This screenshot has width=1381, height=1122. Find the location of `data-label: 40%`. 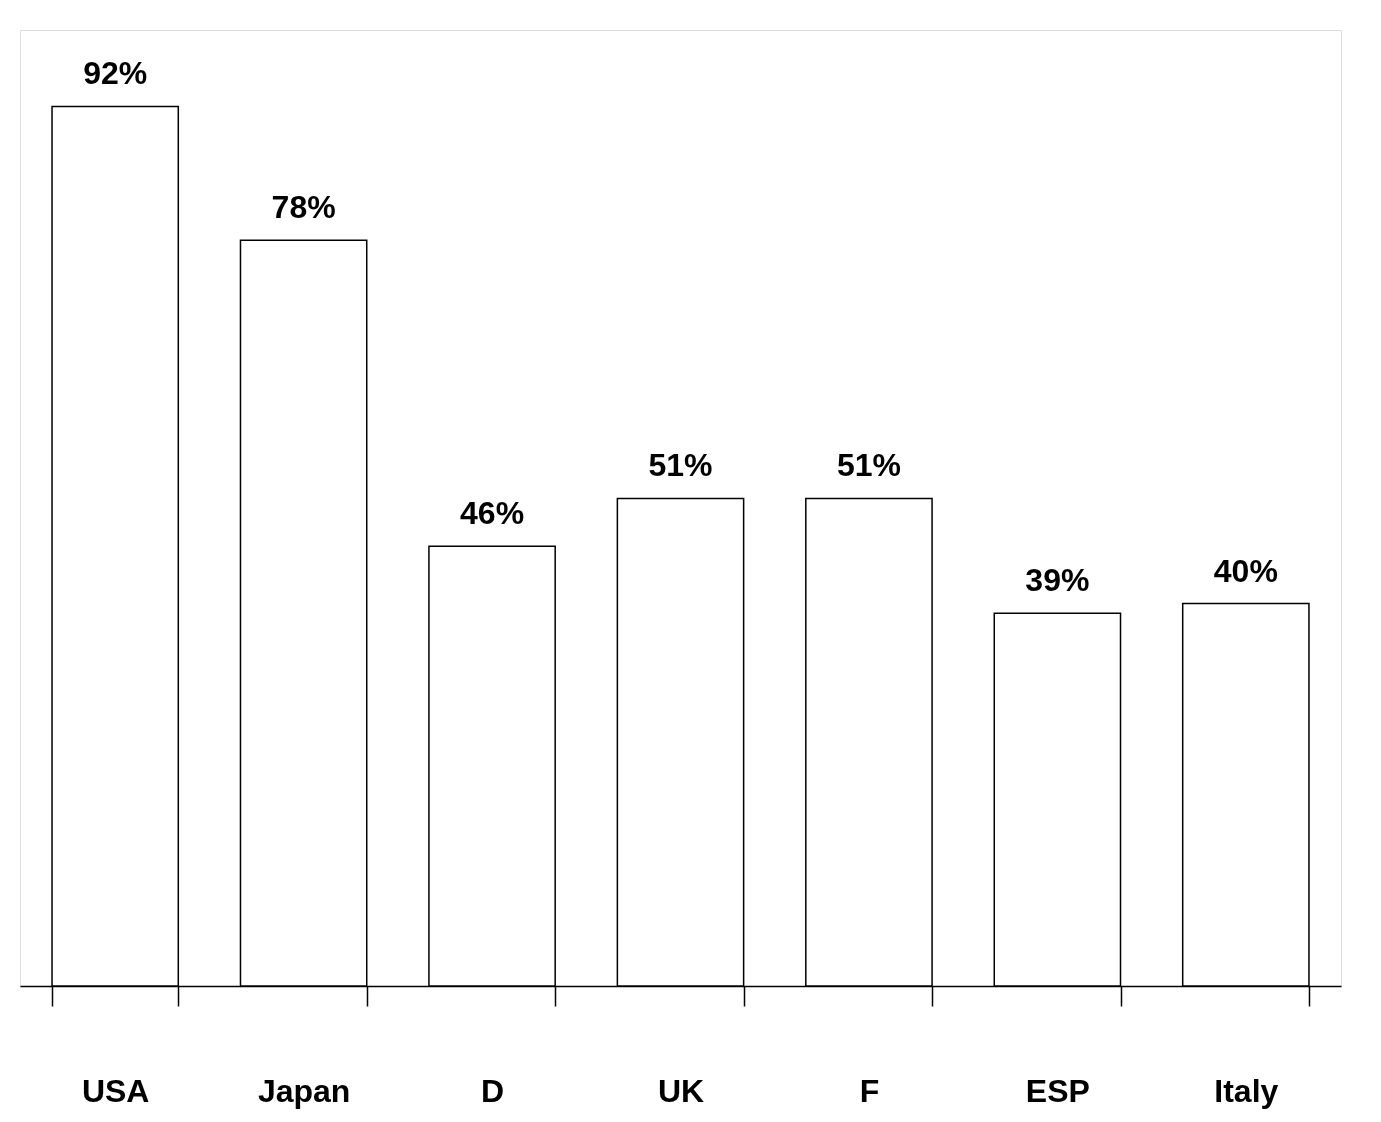

data-label: 40% is located at coordinates (1245, 570).